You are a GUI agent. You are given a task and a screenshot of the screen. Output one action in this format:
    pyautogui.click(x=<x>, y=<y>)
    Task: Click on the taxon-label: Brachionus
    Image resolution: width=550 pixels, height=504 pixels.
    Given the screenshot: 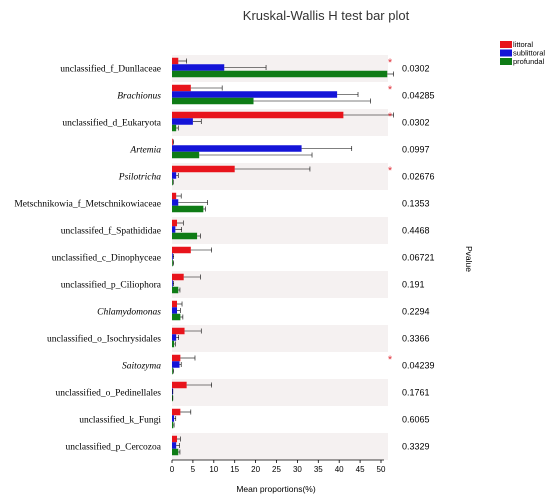 What is the action you would take?
    pyautogui.click(x=139, y=97)
    